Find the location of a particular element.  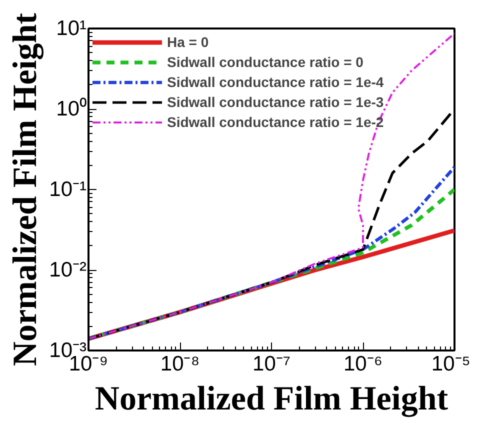

legend-label: Sidwall conductance ratio = 1e-2 is located at coordinates (275, 122).